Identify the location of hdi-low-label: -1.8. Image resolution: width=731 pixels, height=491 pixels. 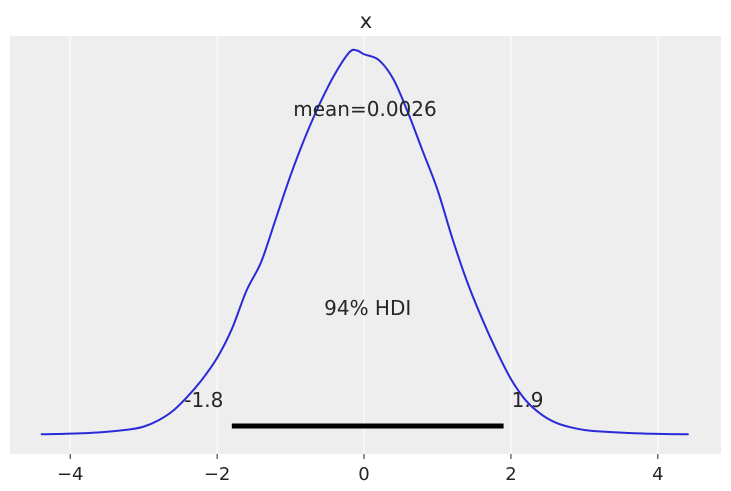
(203, 400).